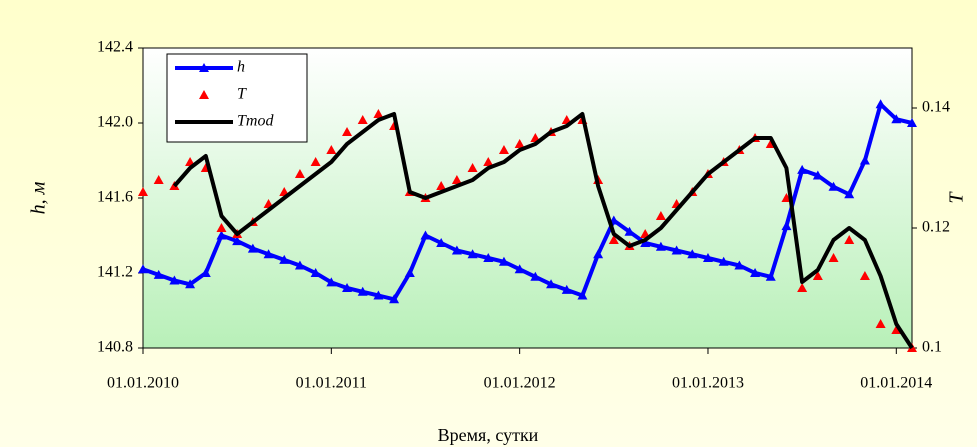  Describe the element at coordinates (115, 197) in the screenshot. I see `y-tick-label: 141.6` at that location.